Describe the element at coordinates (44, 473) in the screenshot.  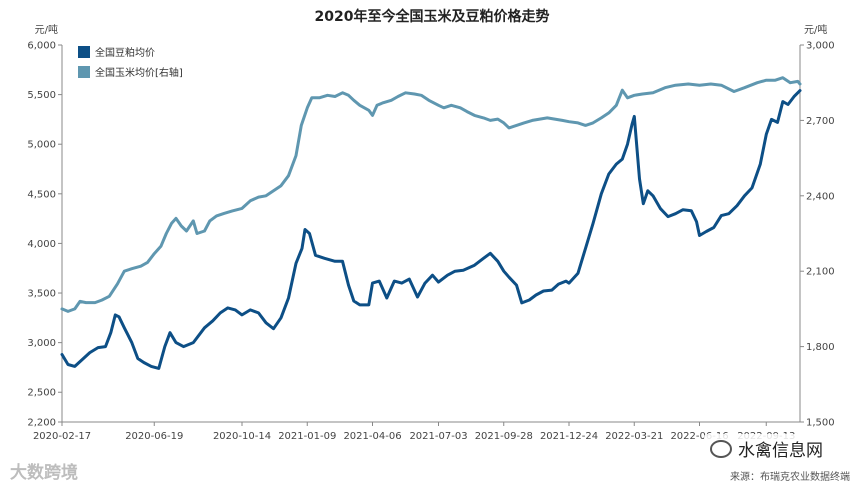
I see `watermark-left: 大数跨境` at that location.